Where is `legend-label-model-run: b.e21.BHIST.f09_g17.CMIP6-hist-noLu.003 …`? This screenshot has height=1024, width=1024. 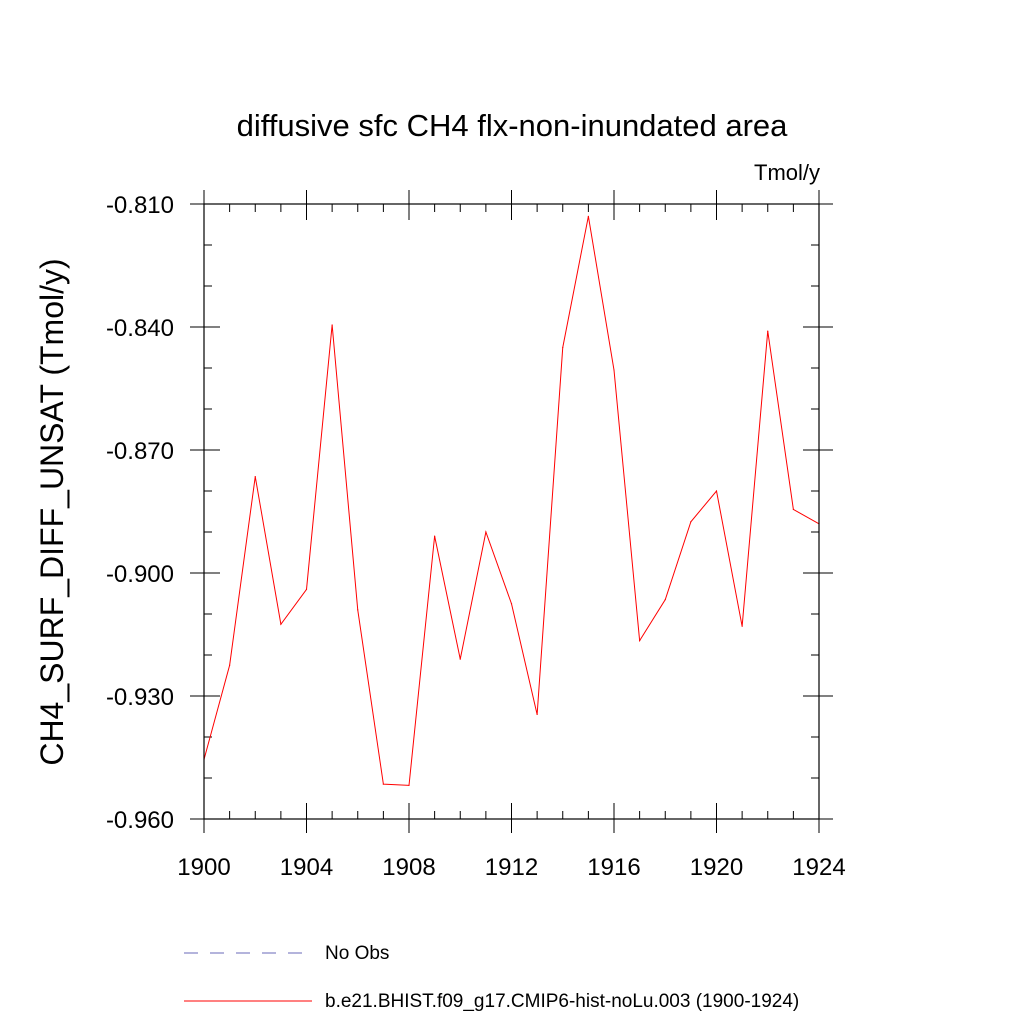
legend-label-model-run: b.e21.BHIST.f09_g17.CMIP6-hist-noLu.003 … is located at coordinates (562, 1001).